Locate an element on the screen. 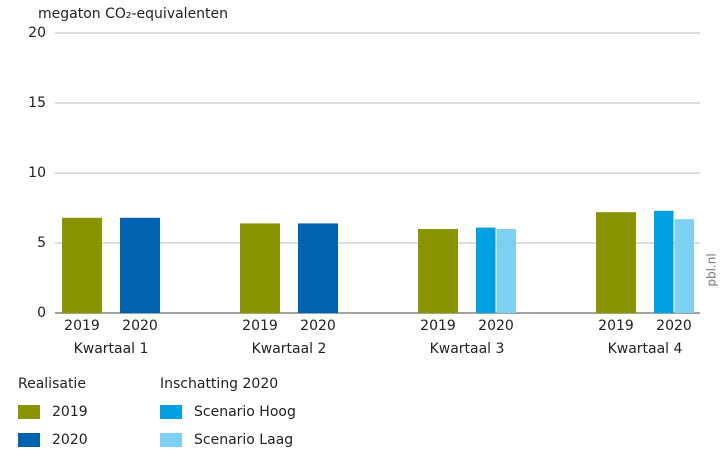 The height and width of the screenshot is (460, 720). y-tick-label: 5 is located at coordinates (41, 243).